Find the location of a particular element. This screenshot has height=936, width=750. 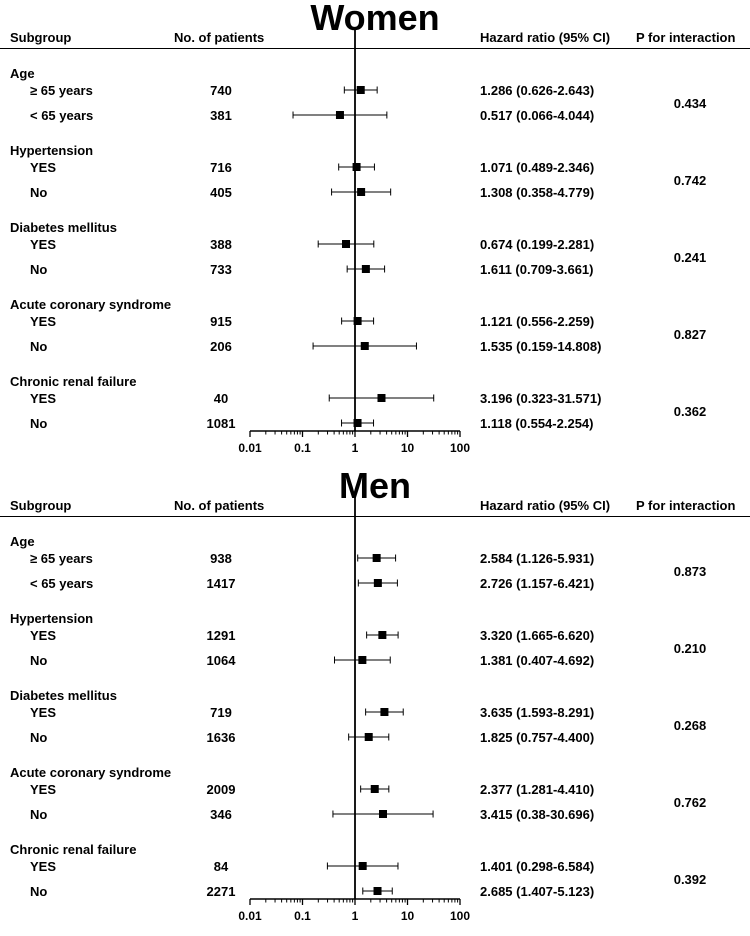

p-interaction-value: 0.434 is located at coordinates (690, 103).